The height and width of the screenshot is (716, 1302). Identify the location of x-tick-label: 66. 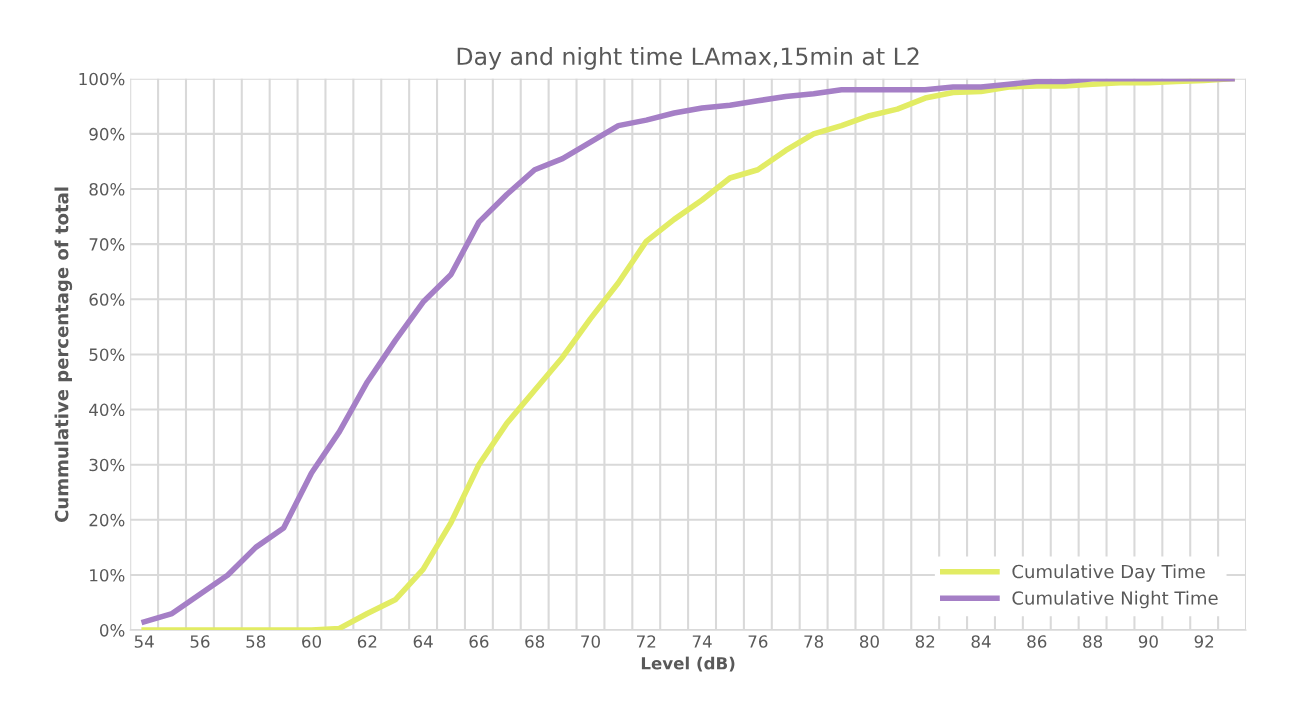
(479, 641).